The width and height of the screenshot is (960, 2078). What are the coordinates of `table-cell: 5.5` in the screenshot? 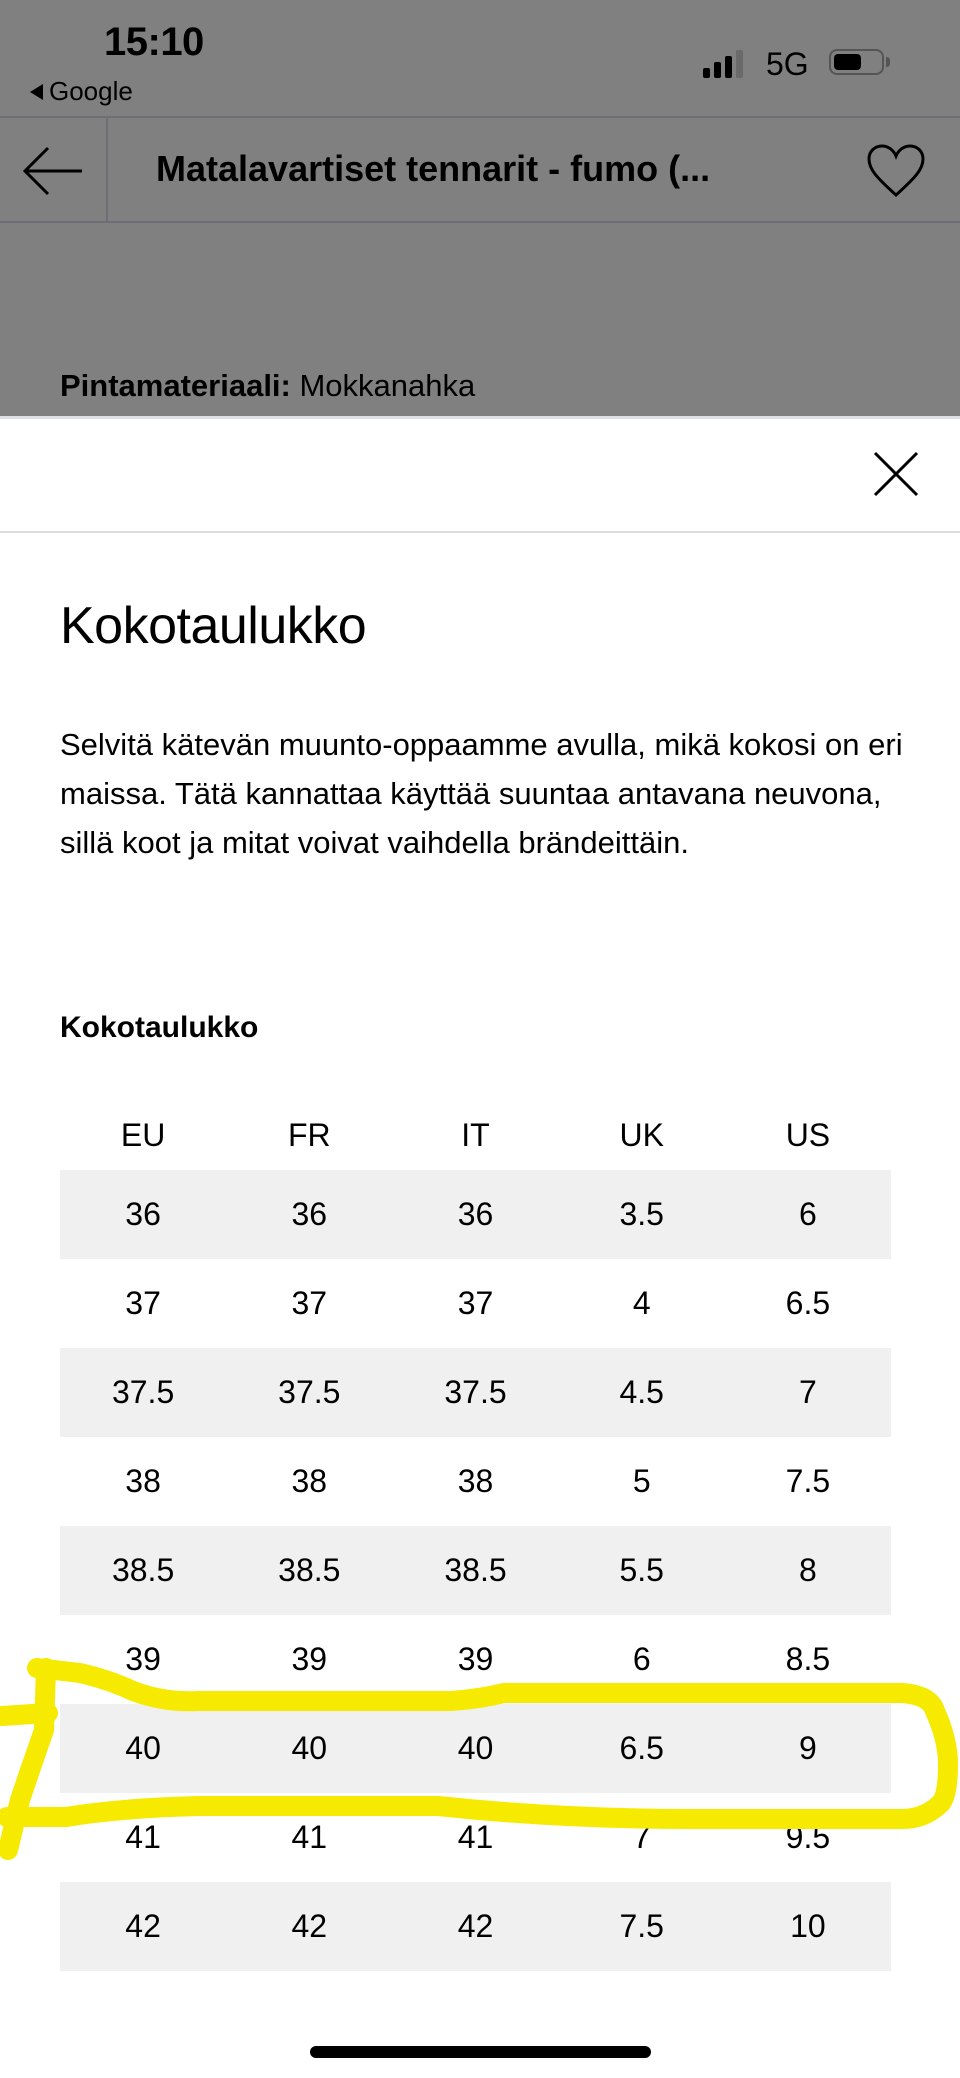 It's located at (641, 1570).